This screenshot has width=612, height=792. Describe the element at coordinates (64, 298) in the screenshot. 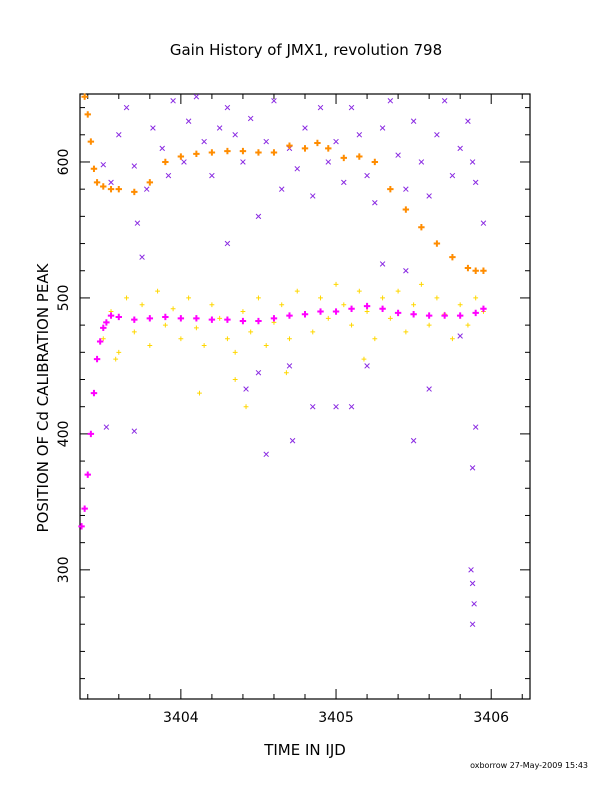

I see `y-tick-label-500: 500` at that location.